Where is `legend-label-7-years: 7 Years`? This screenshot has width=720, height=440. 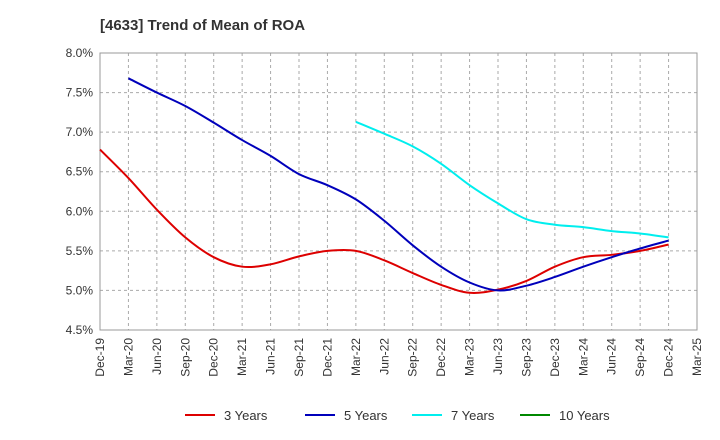
legend-label-7-years: 7 Years is located at coordinates (473, 415).